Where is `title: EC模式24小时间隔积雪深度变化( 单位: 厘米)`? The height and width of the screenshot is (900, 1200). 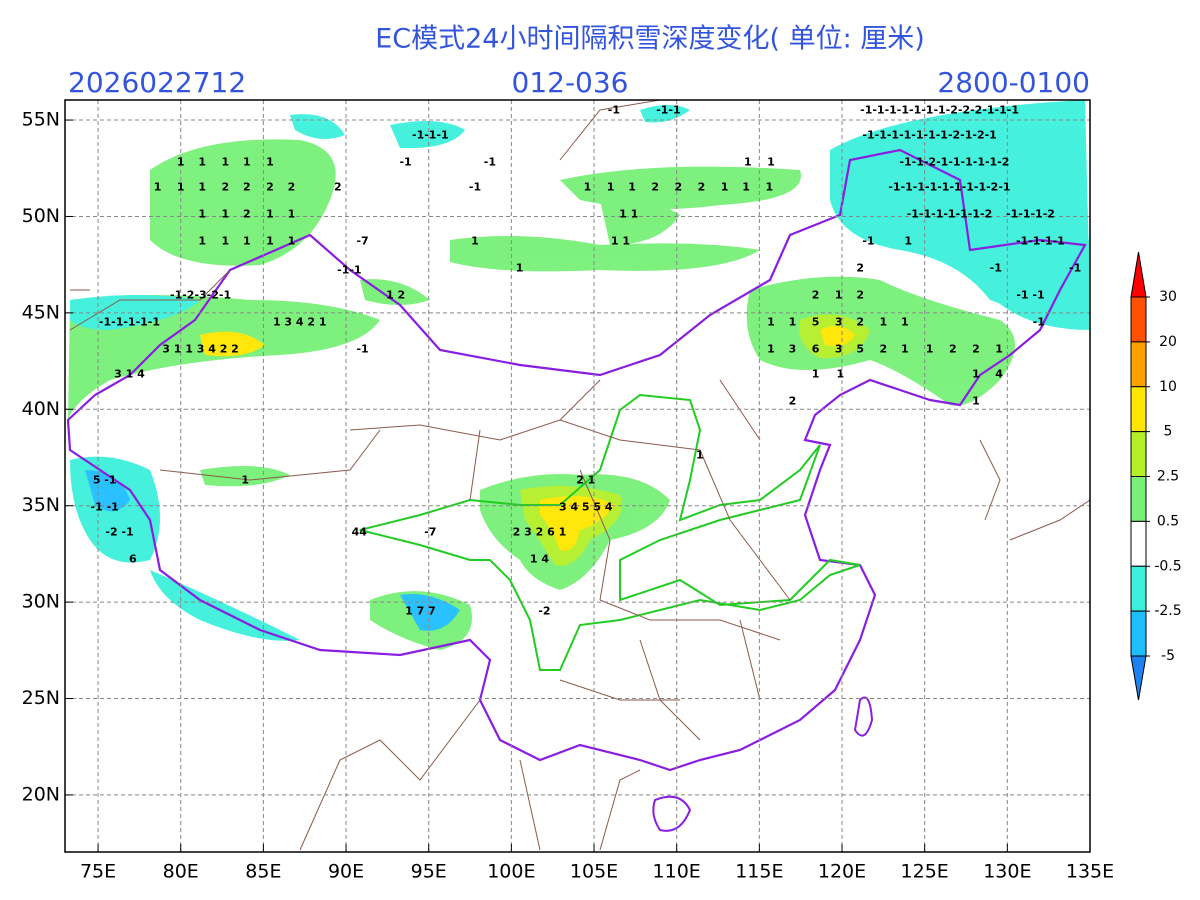
title: EC模式24小时间隔积雪深度变化( 单位: 厘米) is located at coordinates (650, 39).